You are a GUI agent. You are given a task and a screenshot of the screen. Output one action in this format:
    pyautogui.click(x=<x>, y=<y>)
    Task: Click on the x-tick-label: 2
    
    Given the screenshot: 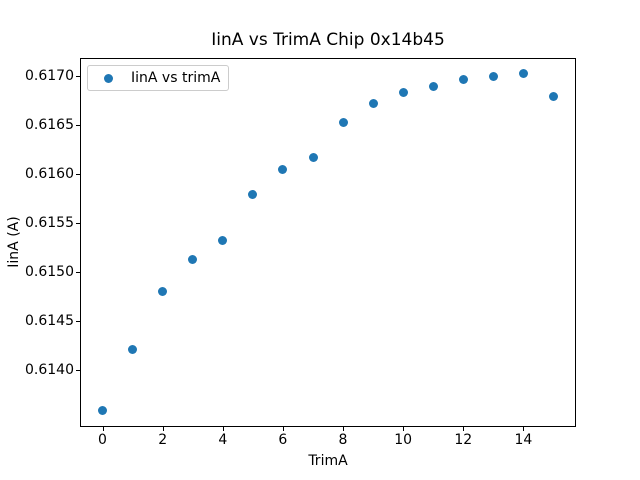 What is the action you would take?
    pyautogui.click(x=163, y=440)
    